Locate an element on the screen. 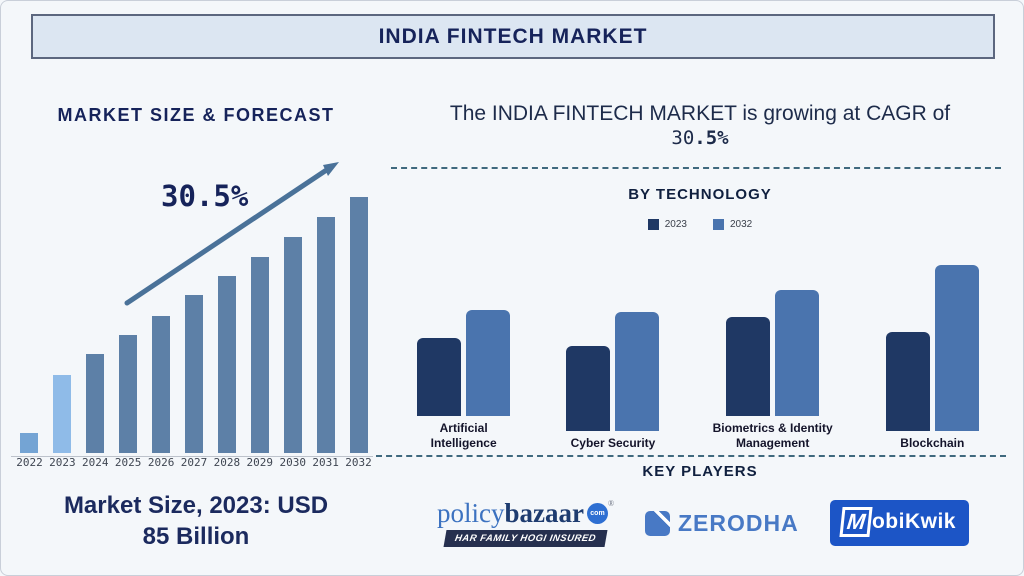  forecast-bar-column: 2022 is located at coordinates (29, 335).